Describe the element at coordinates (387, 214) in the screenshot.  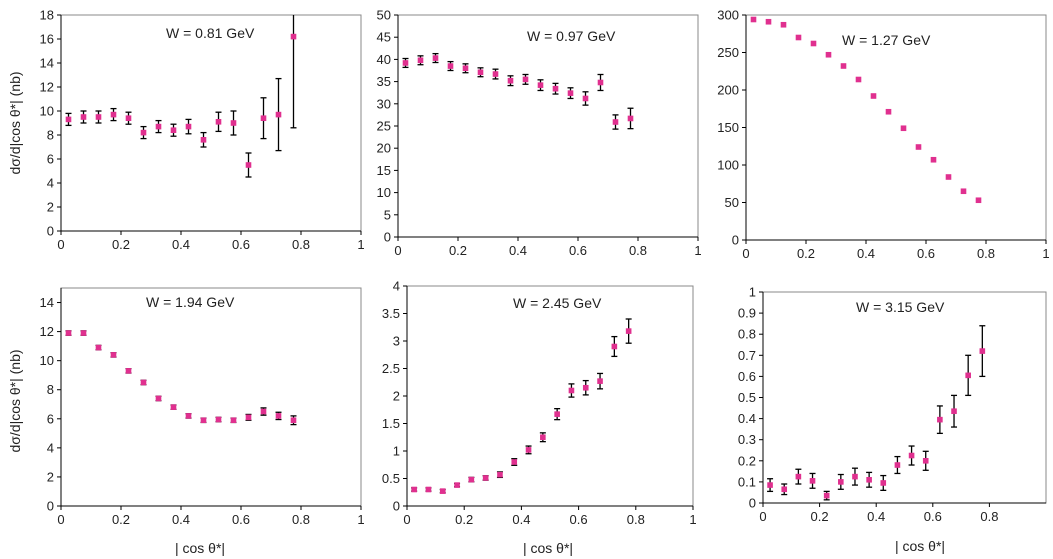
I see `panel-2-ytick-label: 5` at that location.